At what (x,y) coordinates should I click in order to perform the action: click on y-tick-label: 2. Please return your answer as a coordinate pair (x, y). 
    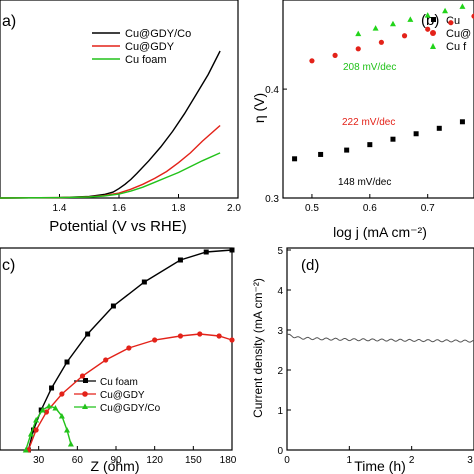
    Looking at the image, I should click on (280, 371).